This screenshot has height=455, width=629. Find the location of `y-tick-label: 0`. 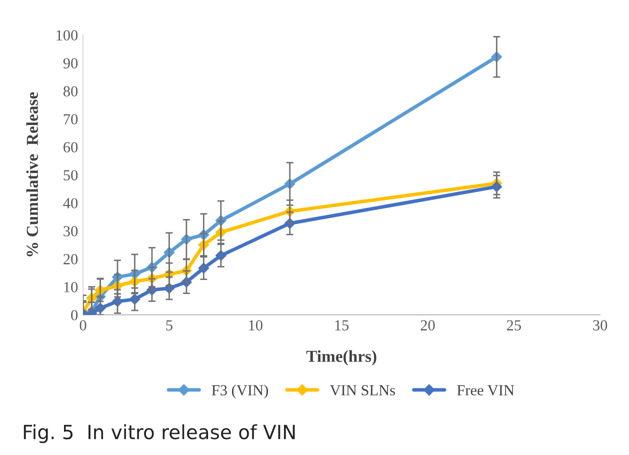

y-tick-label: 0 is located at coordinates (74, 315).